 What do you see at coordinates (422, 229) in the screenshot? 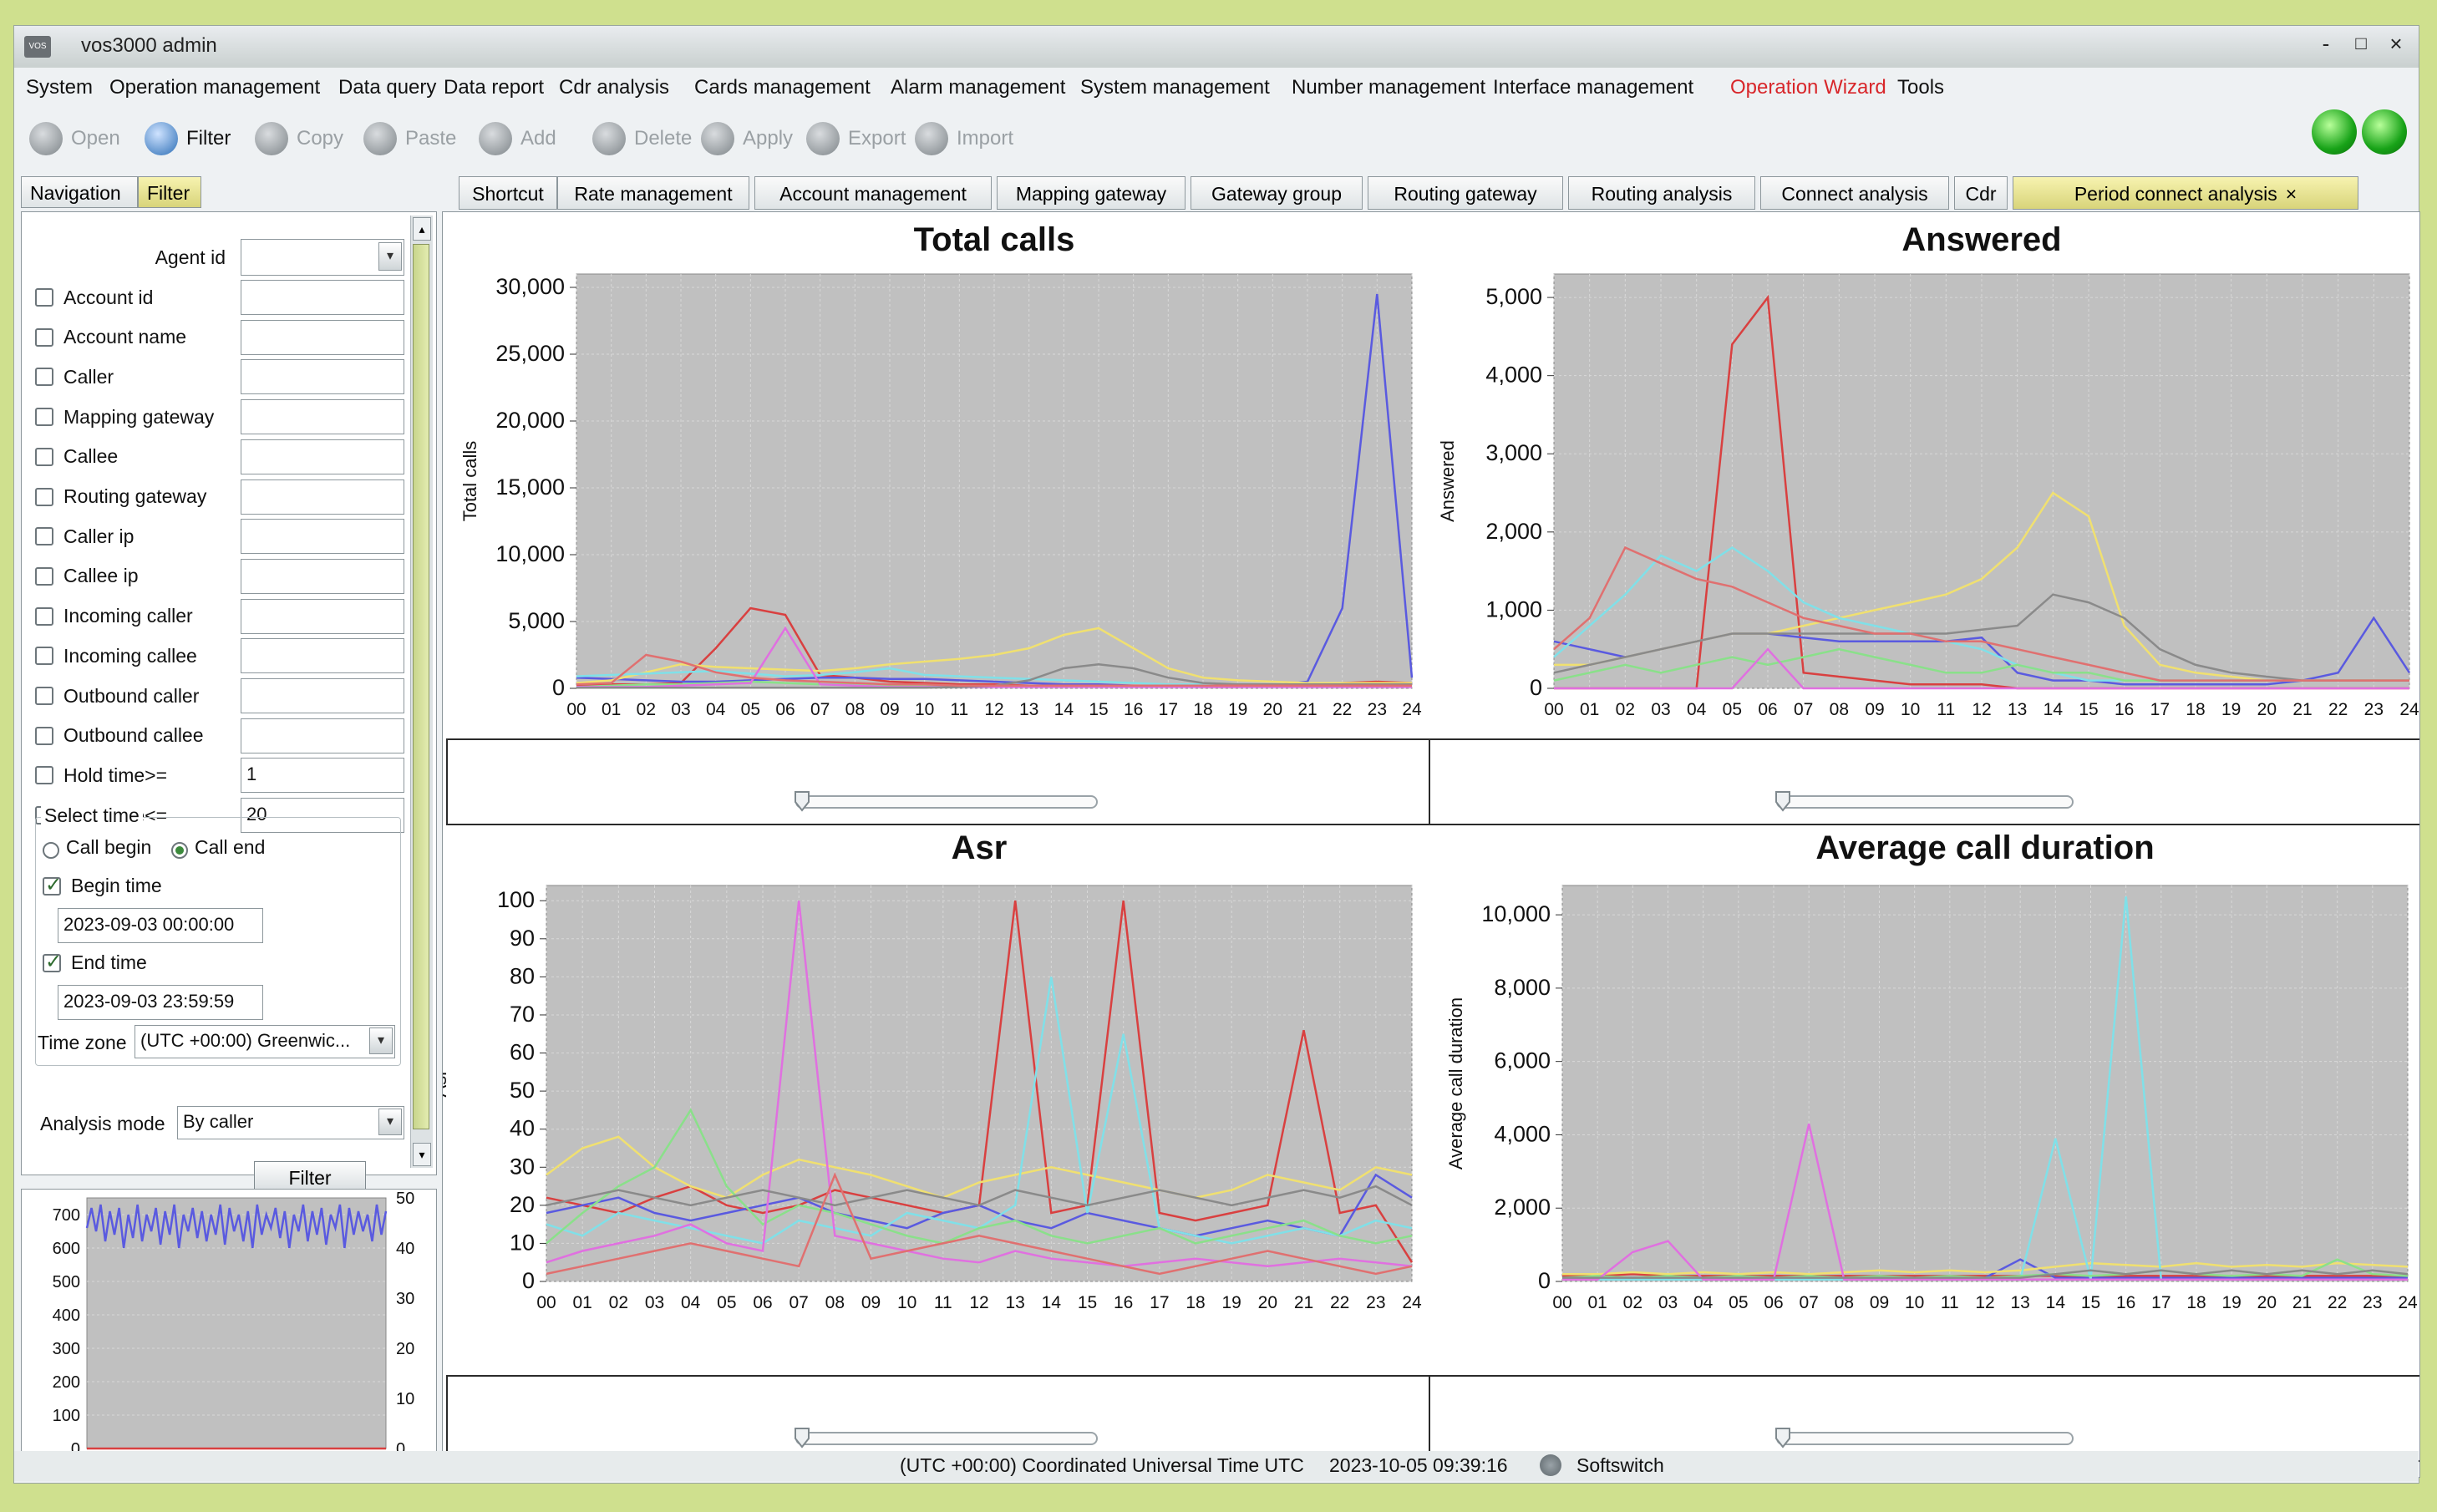
I see `chevron-up-icon: ▴` at bounding box center [422, 229].